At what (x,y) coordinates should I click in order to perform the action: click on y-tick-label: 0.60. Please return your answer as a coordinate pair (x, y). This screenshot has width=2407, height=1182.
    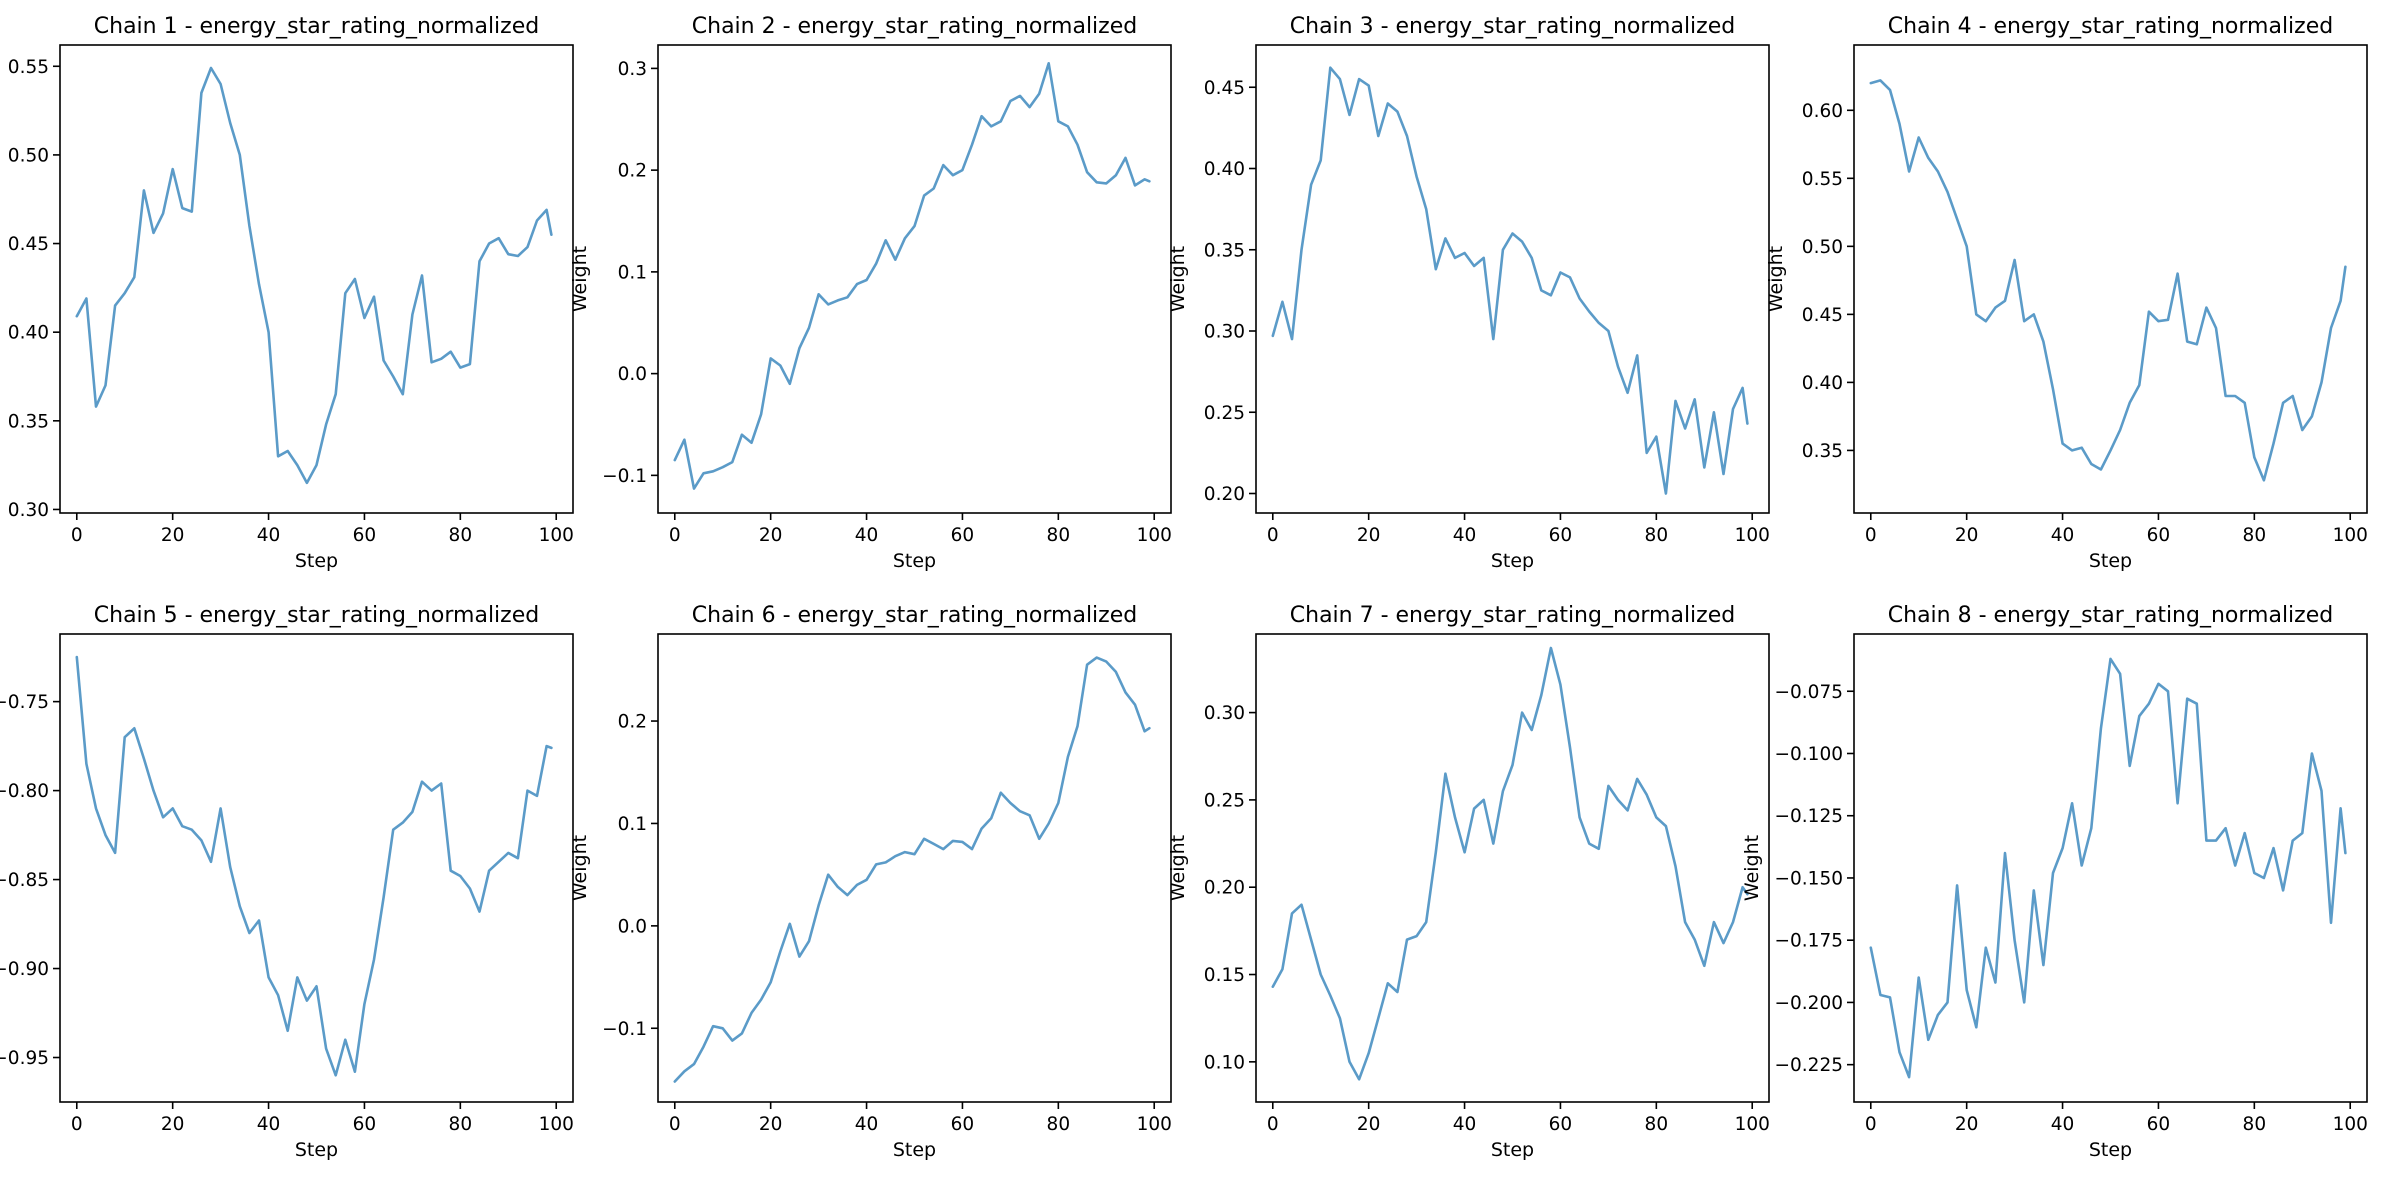
    Looking at the image, I should click on (1822, 111).